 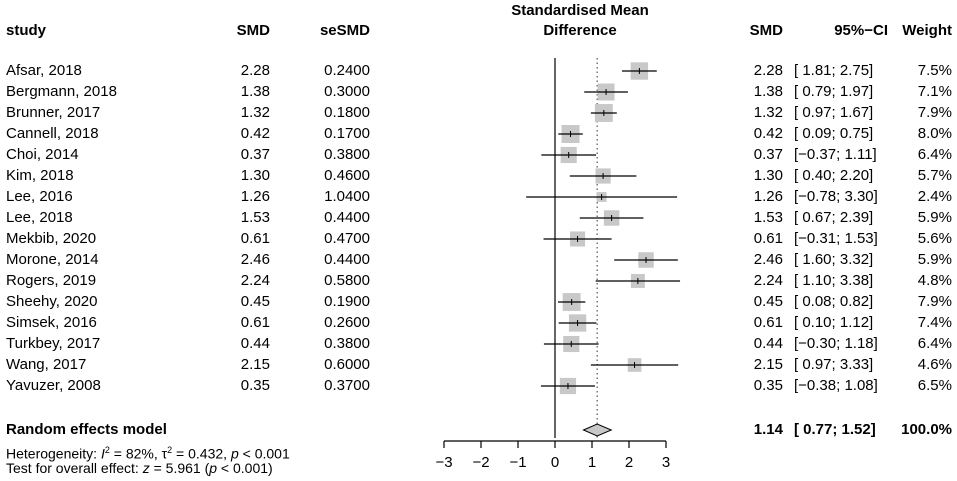 What do you see at coordinates (834, 133) in the screenshot?
I see `study-ci: [ 0.09; 0.75]` at bounding box center [834, 133].